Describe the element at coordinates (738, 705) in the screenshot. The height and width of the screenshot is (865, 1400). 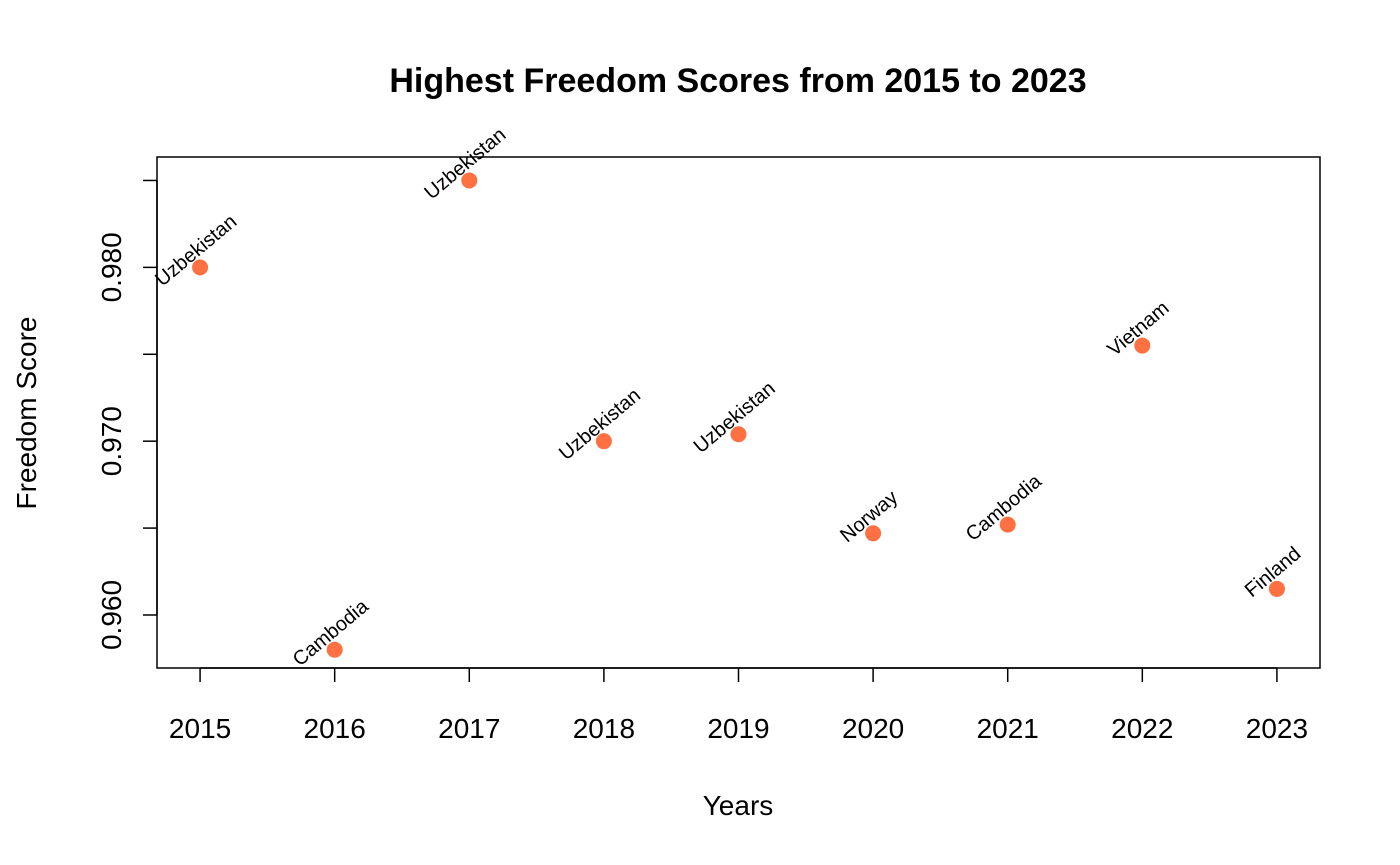
I see `x-axis: 2015 2016 2017 2018 2019 2020 2021 2022 2023` at that location.